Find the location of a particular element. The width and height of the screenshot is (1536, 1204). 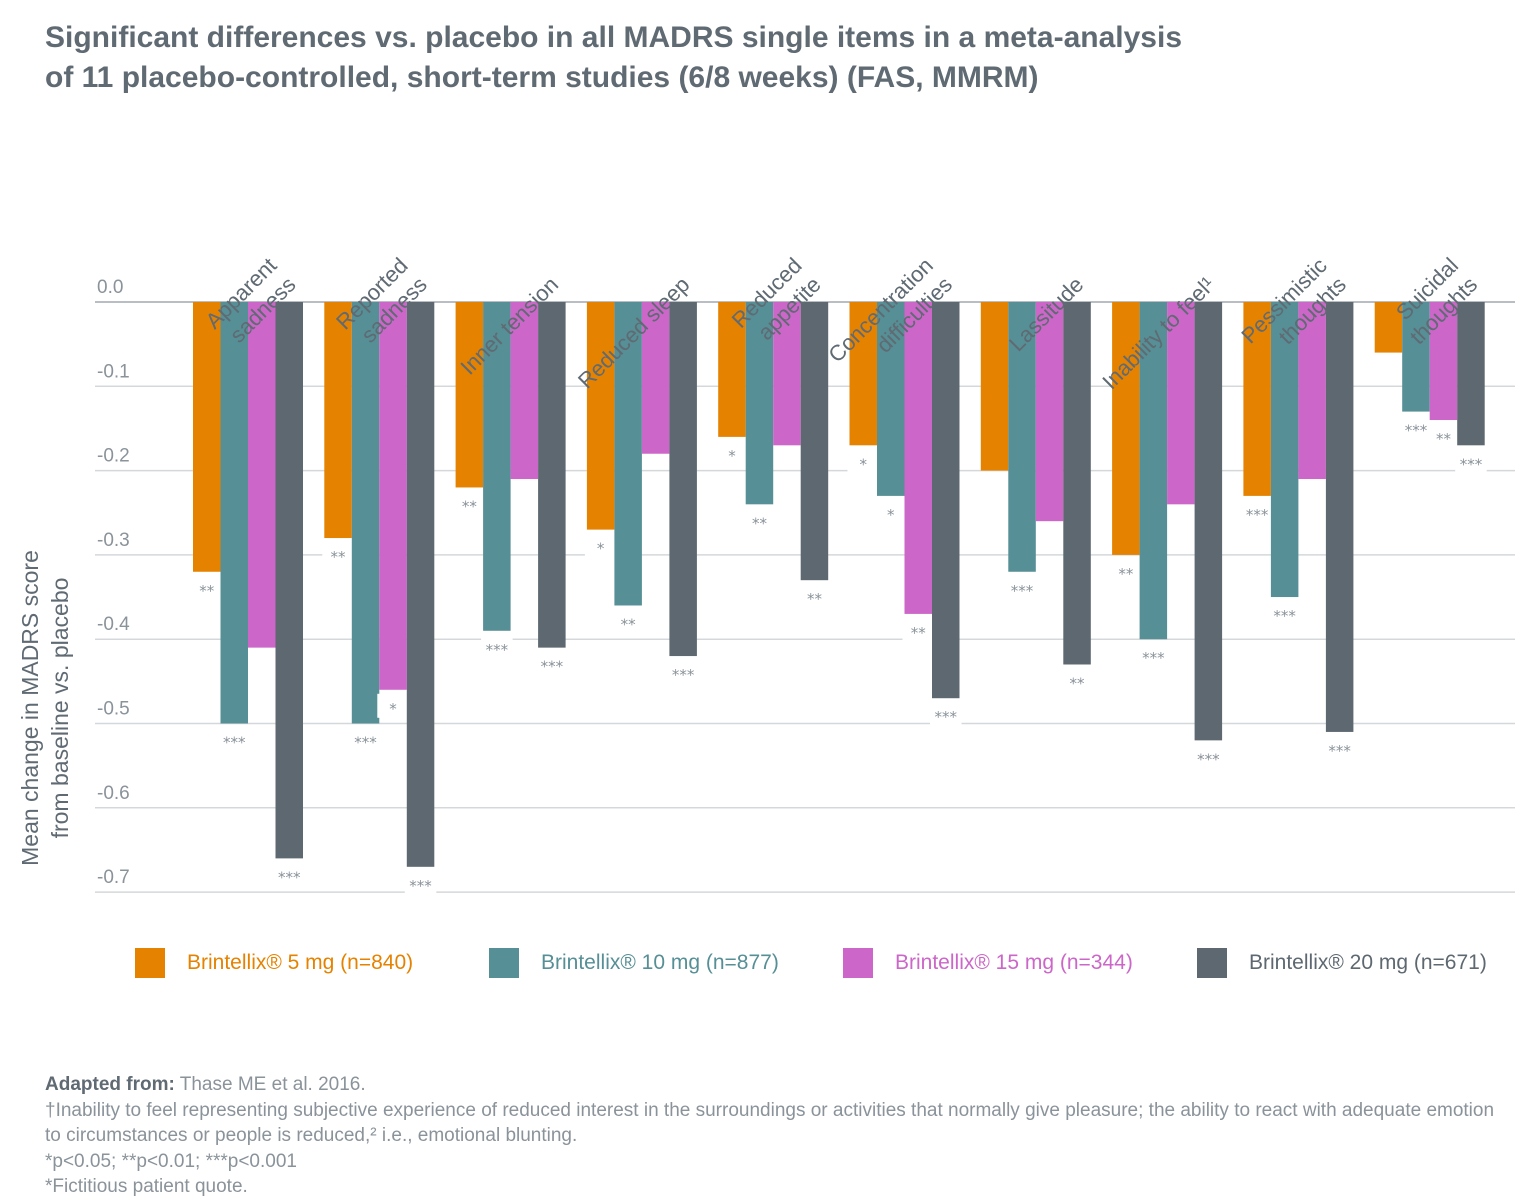

adapted-label: Adapted from: is located at coordinates (110, 1084).